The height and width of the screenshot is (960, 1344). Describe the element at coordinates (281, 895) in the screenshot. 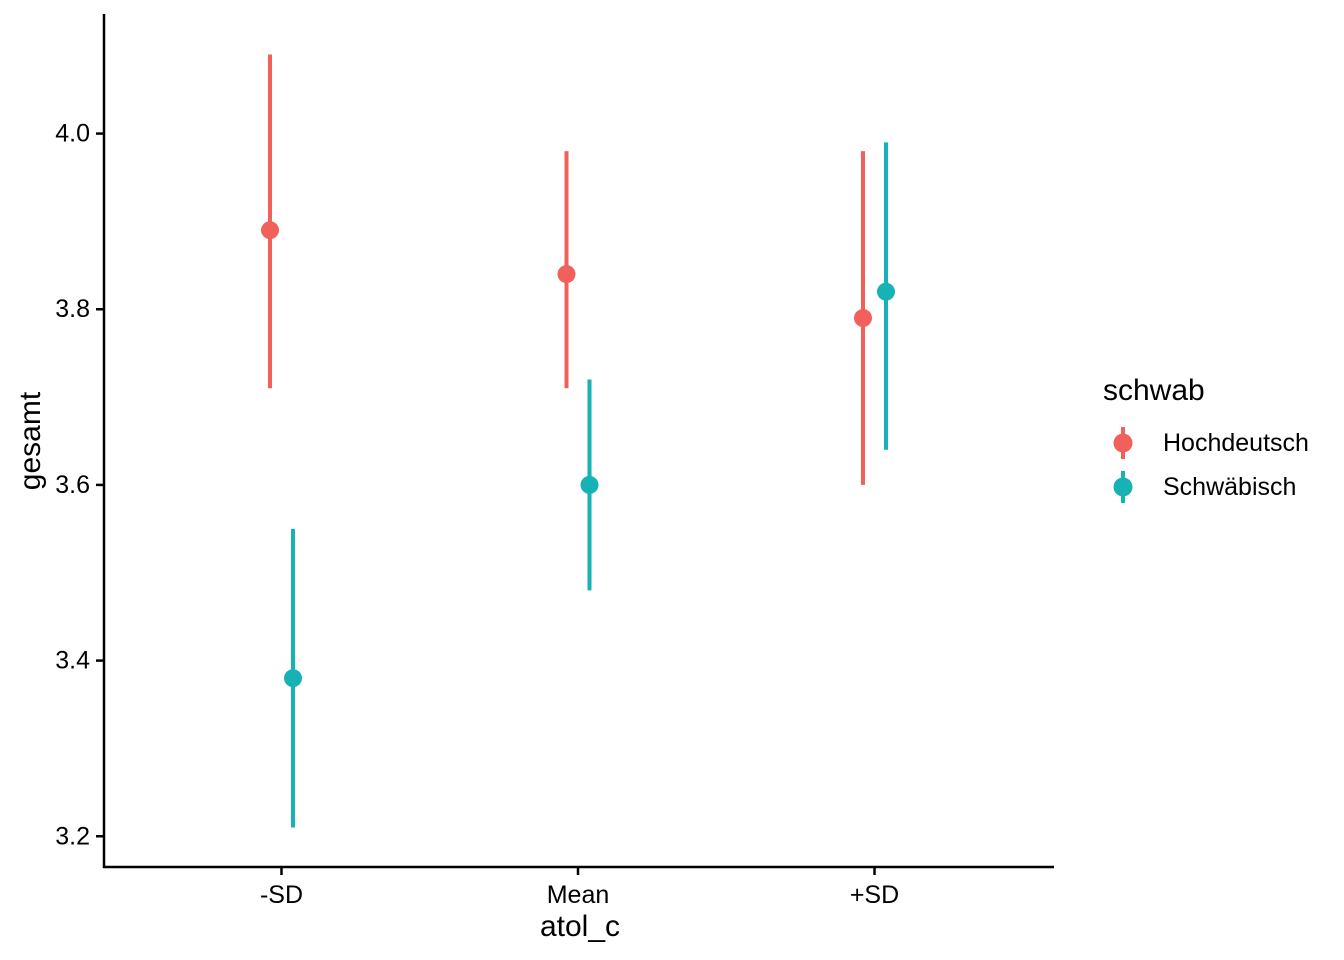

I see `x-tick-label: -SD` at that location.